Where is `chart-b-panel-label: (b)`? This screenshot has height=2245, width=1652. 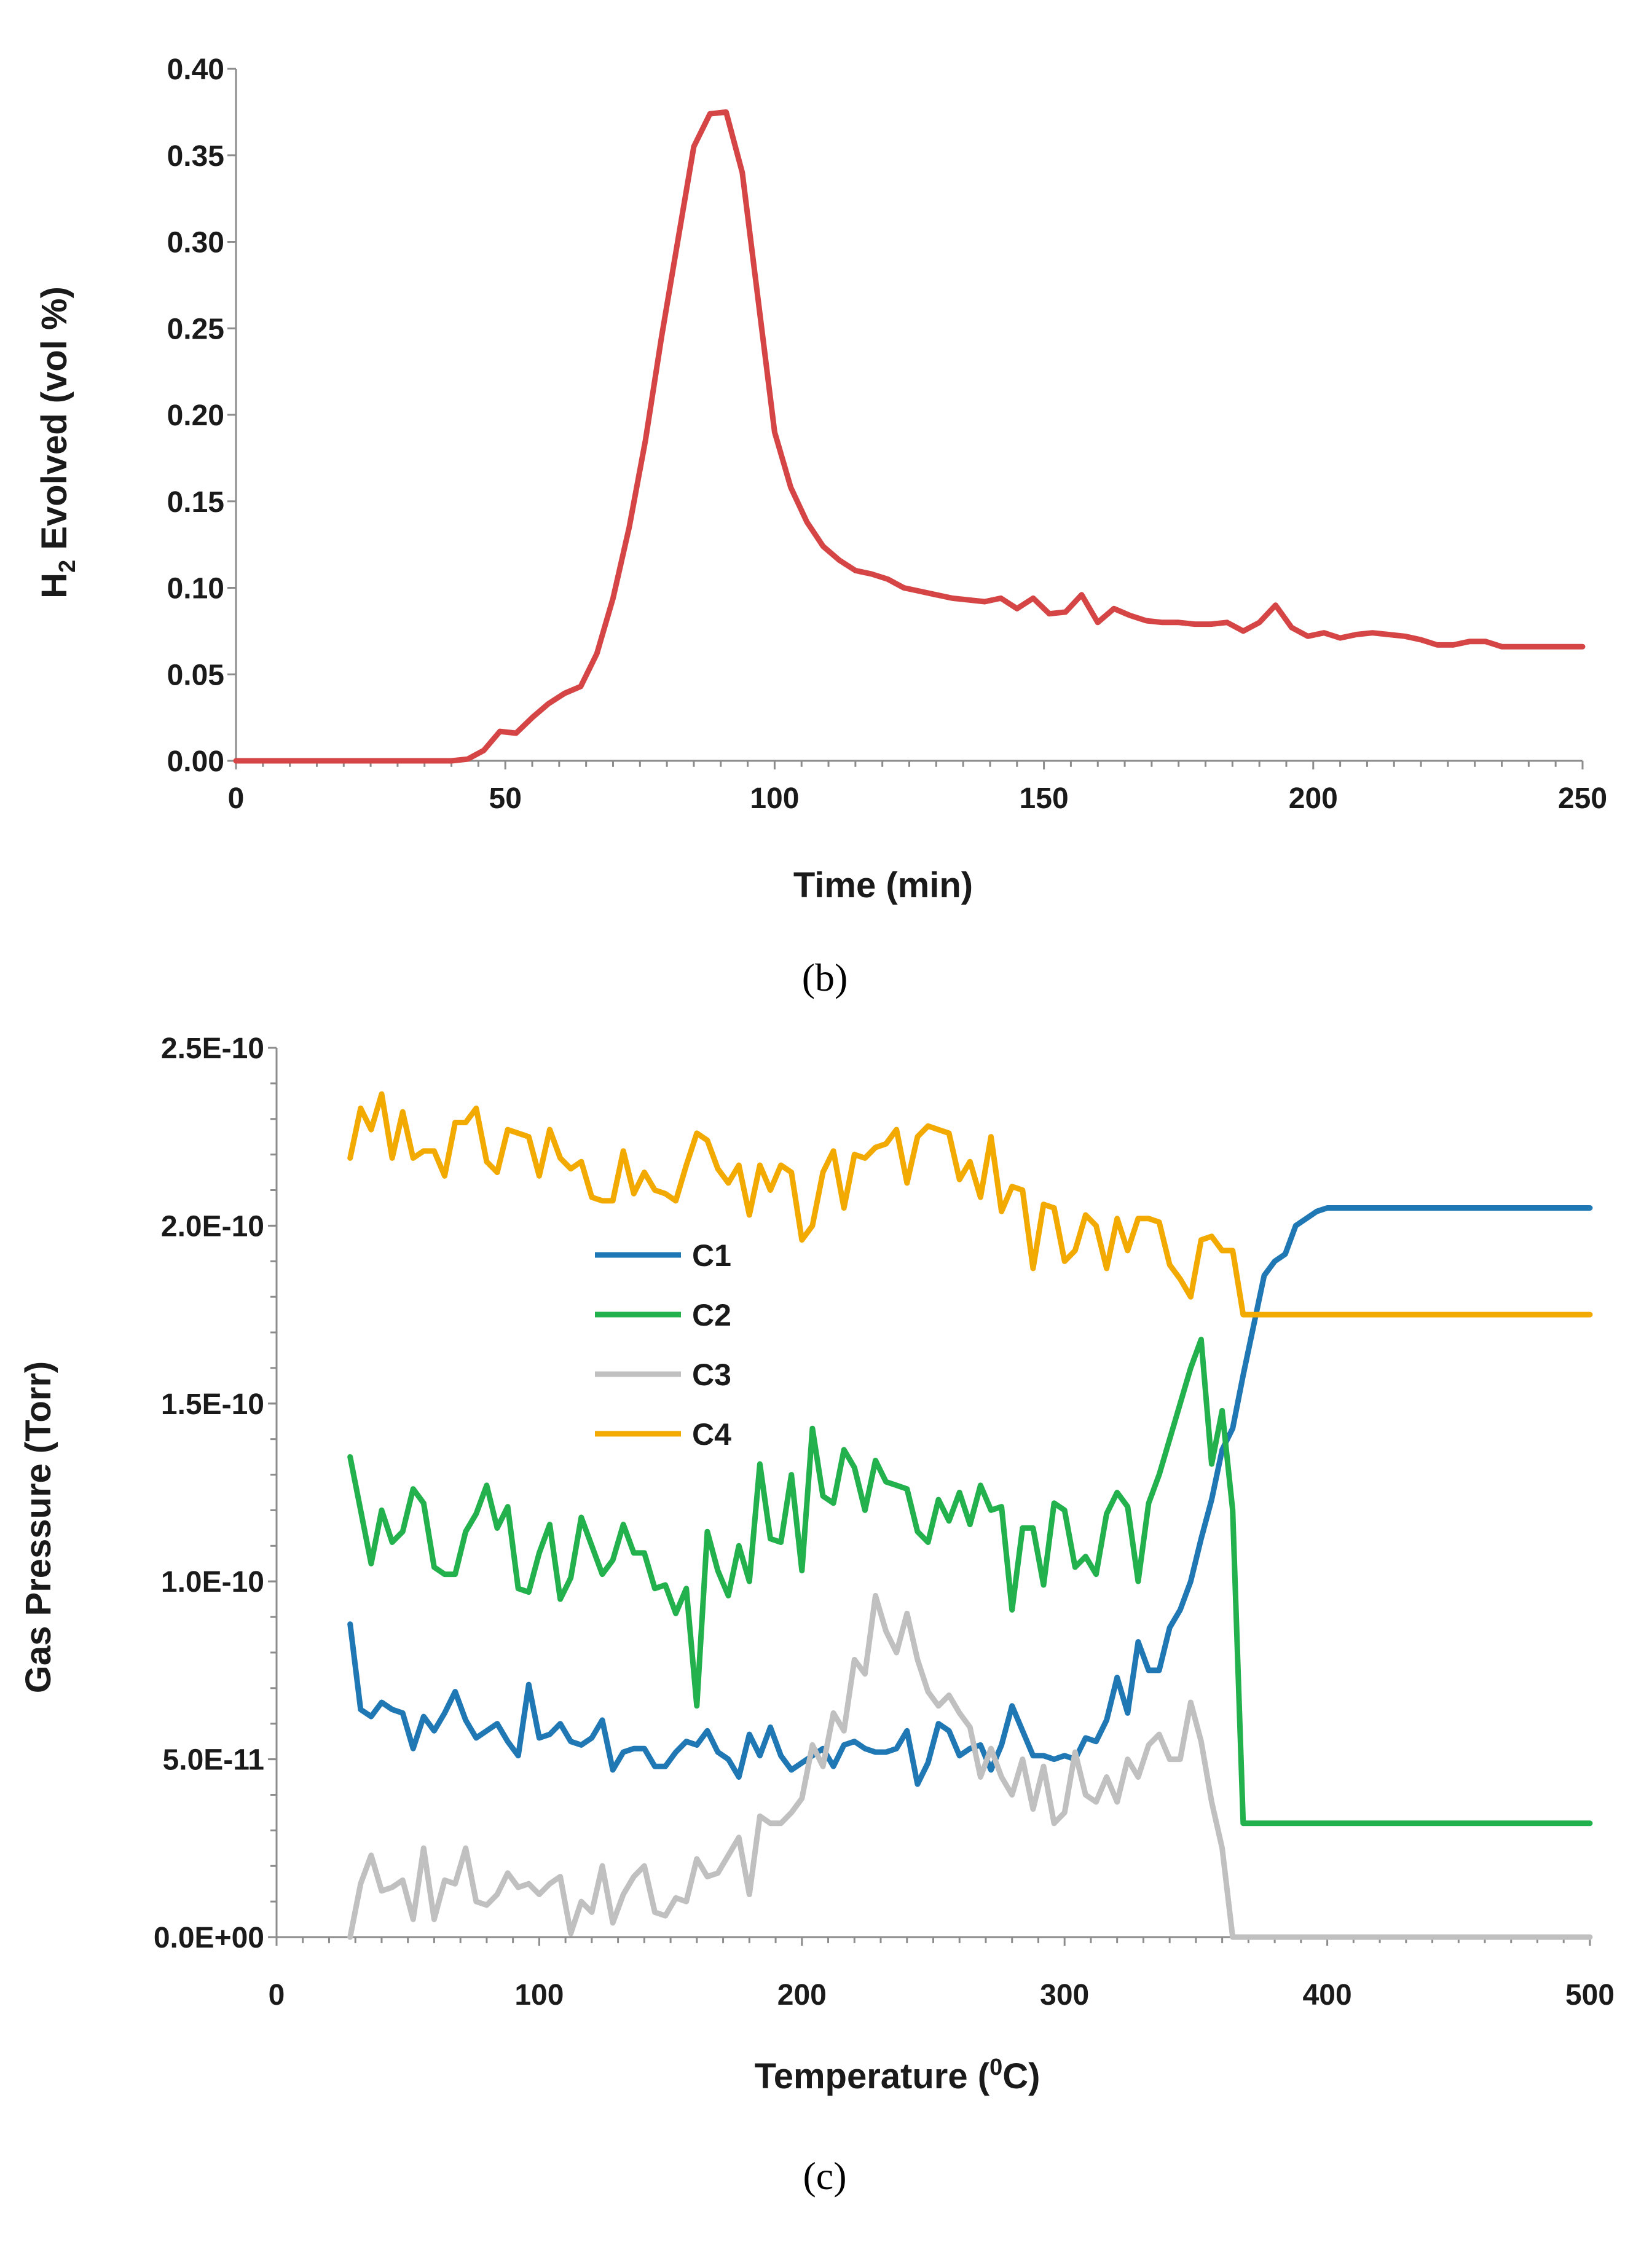
chart-b-panel-label: (b) is located at coordinates (825, 977).